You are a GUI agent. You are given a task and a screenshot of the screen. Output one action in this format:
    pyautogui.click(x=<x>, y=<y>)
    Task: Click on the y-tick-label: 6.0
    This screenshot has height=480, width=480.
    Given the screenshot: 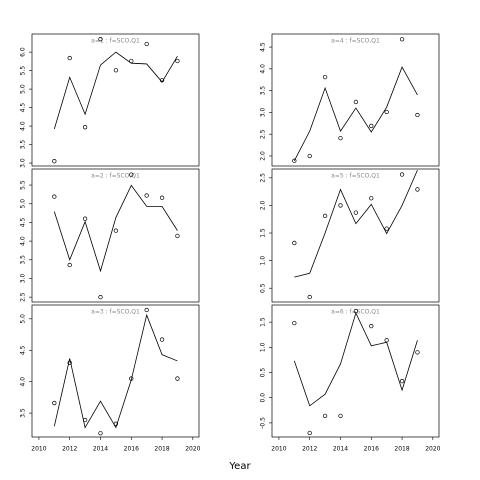 What is the action you would take?
    pyautogui.click(x=23, y=52)
    